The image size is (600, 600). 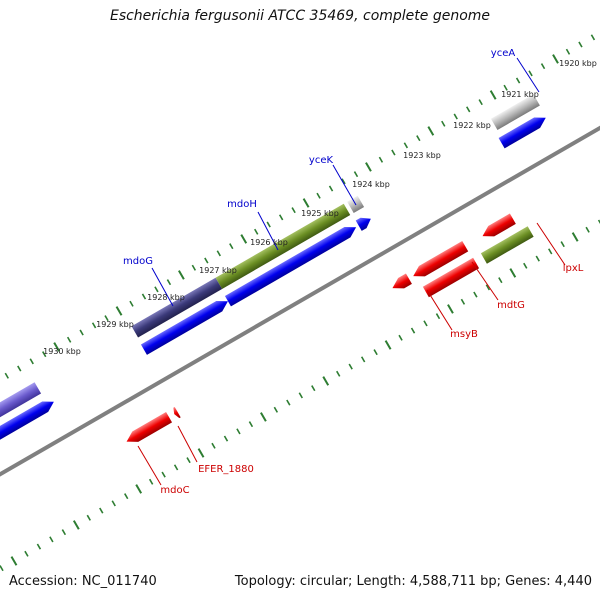 I want to click on gene-label-EFER_1880: EFER_1880, so click(x=226, y=469).